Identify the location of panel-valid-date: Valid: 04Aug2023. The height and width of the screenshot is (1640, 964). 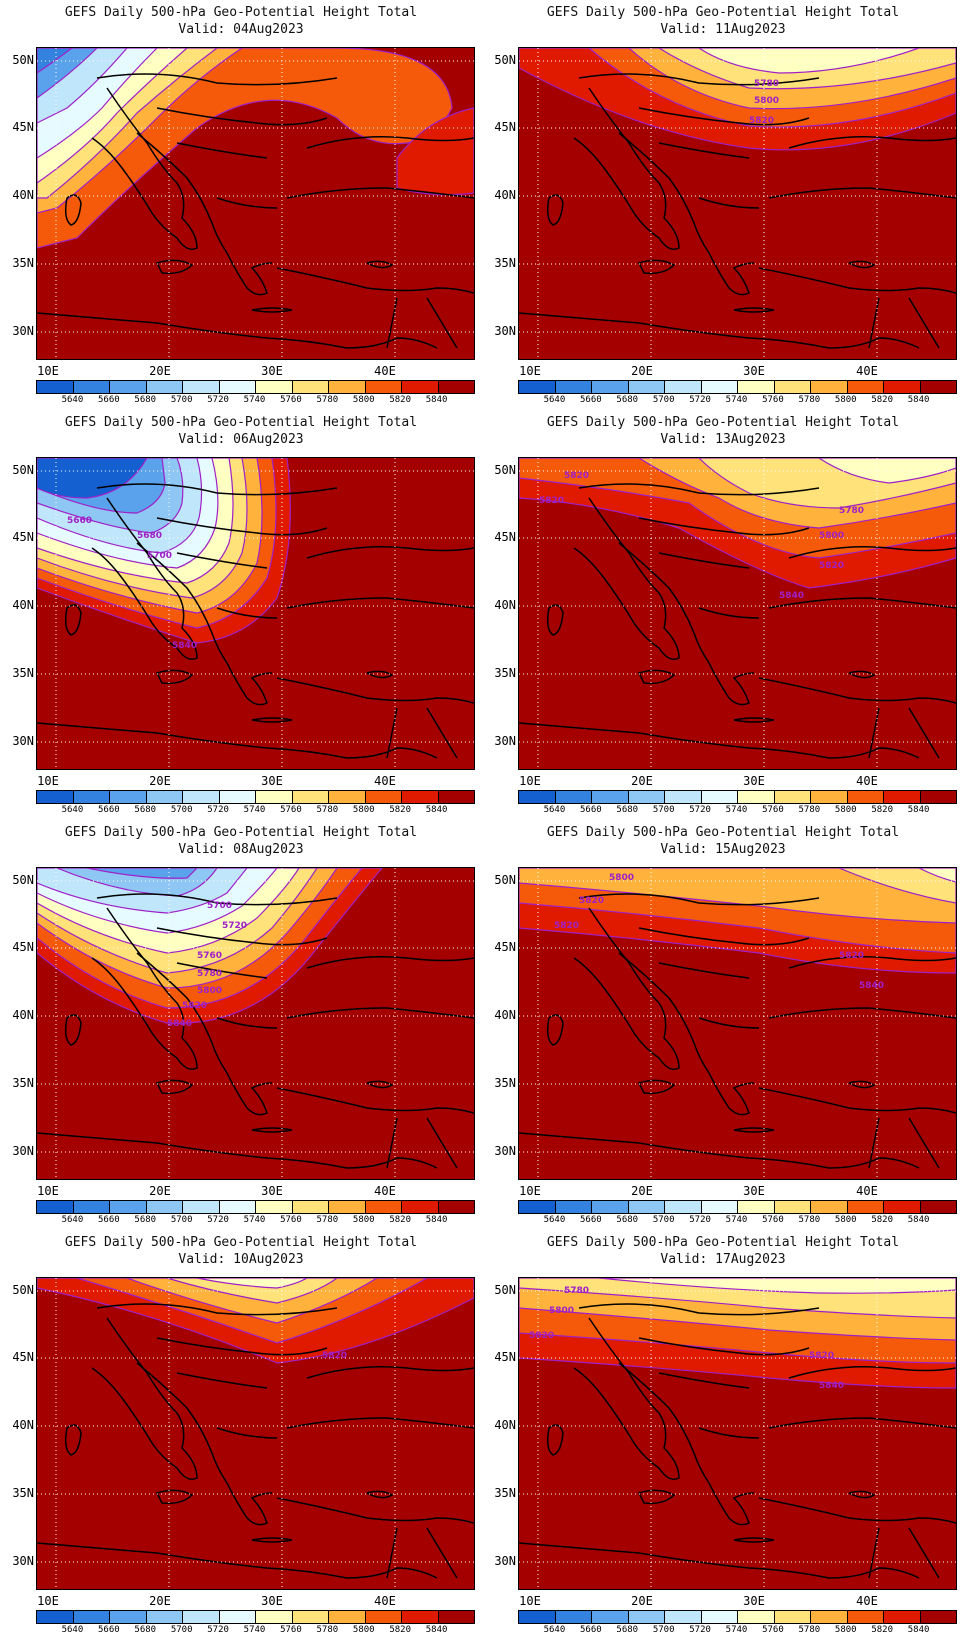
(241, 29).